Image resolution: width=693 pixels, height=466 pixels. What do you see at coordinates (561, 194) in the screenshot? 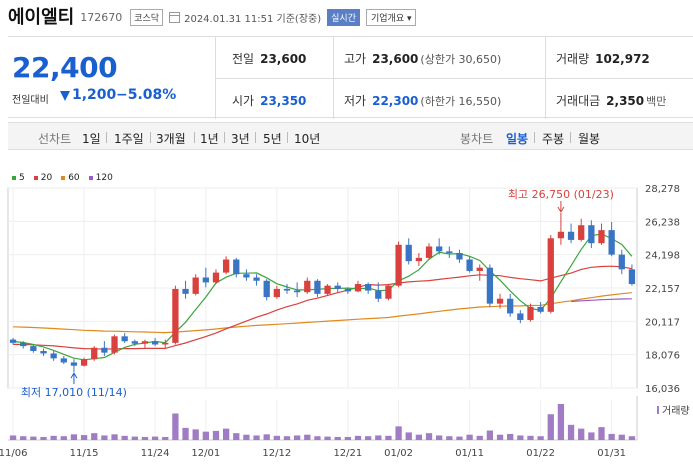
I see `high-note: 최고 26,750 (01/23)` at bounding box center [561, 194].